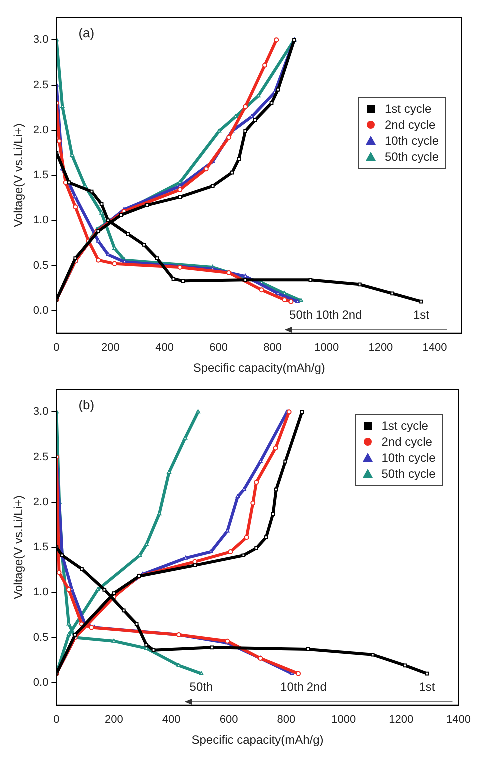 The height and width of the screenshot is (762, 482). What do you see at coordinates (86, 33) in the screenshot?
I see `text: (a)` at bounding box center [86, 33].